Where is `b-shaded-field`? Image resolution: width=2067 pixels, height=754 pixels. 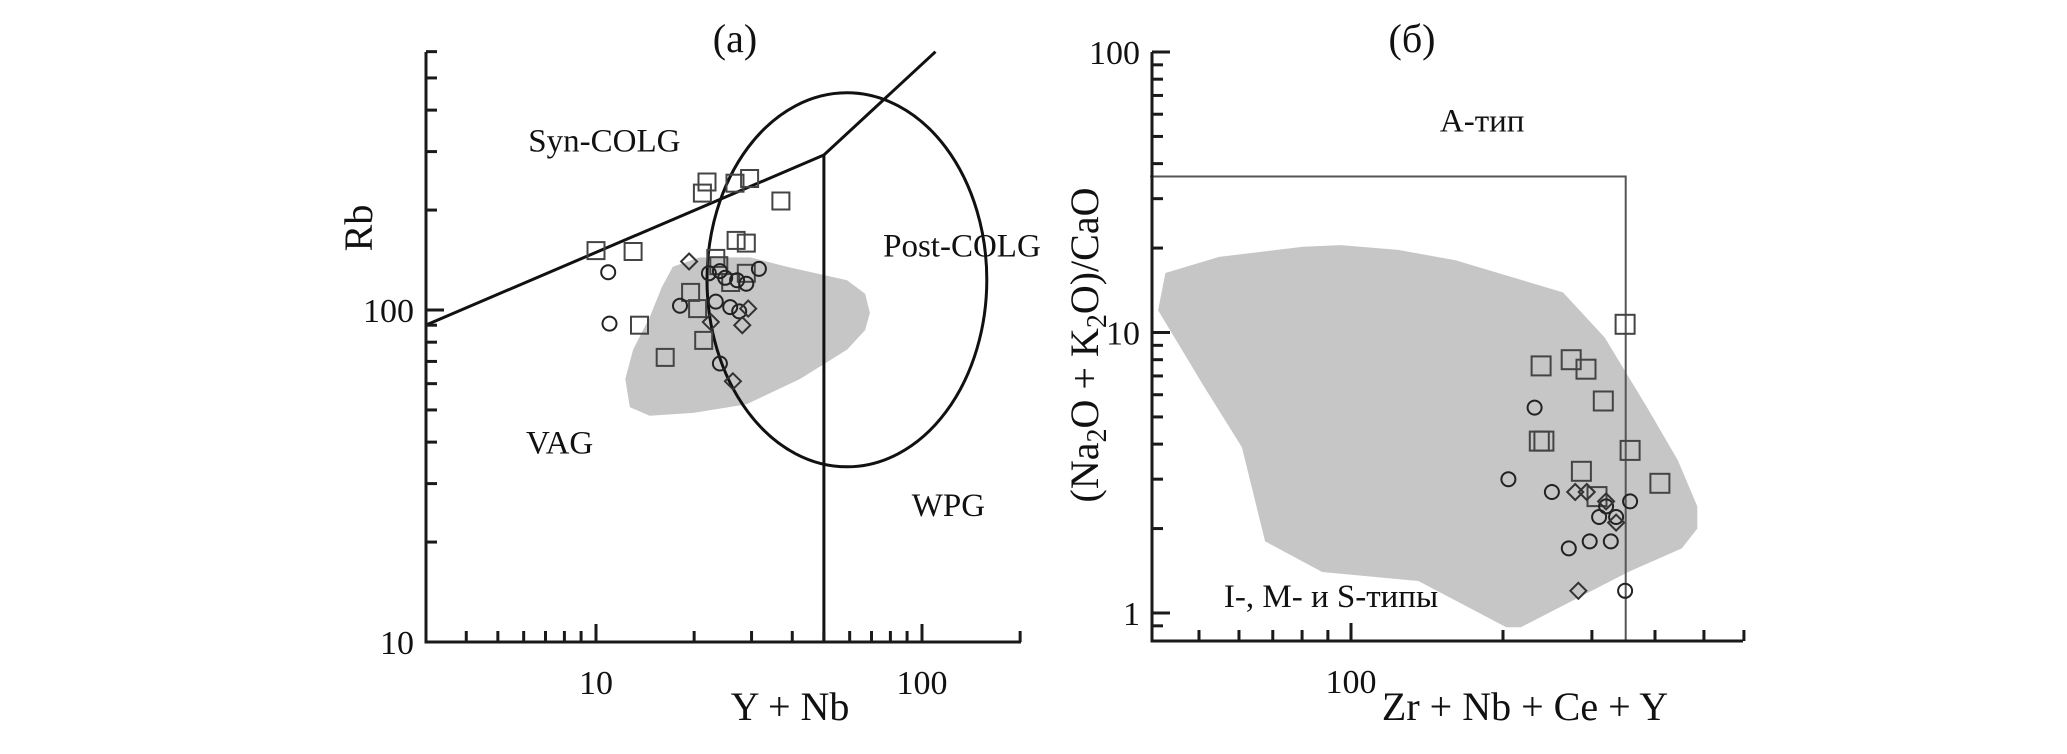
b-shaded-field is located at coordinates (1428, 436).